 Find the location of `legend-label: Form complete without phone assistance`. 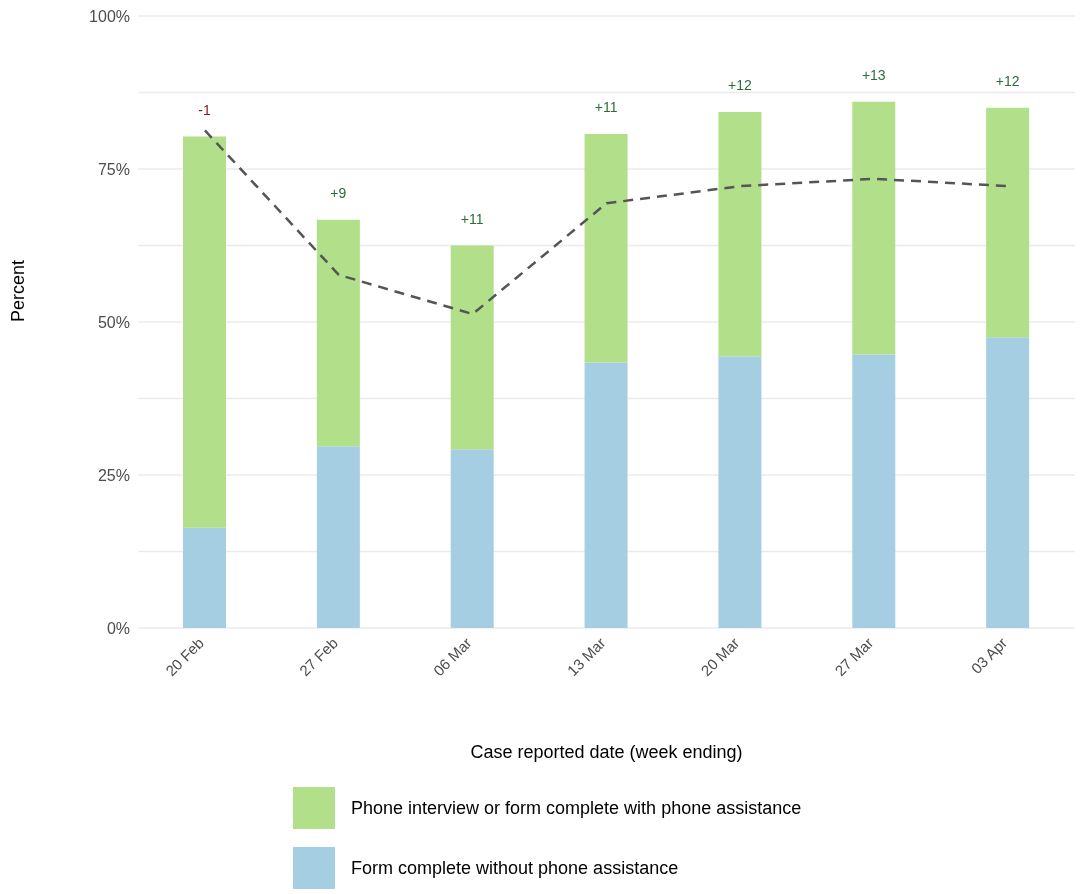

legend-label: Form complete without phone assistance is located at coordinates (515, 868).